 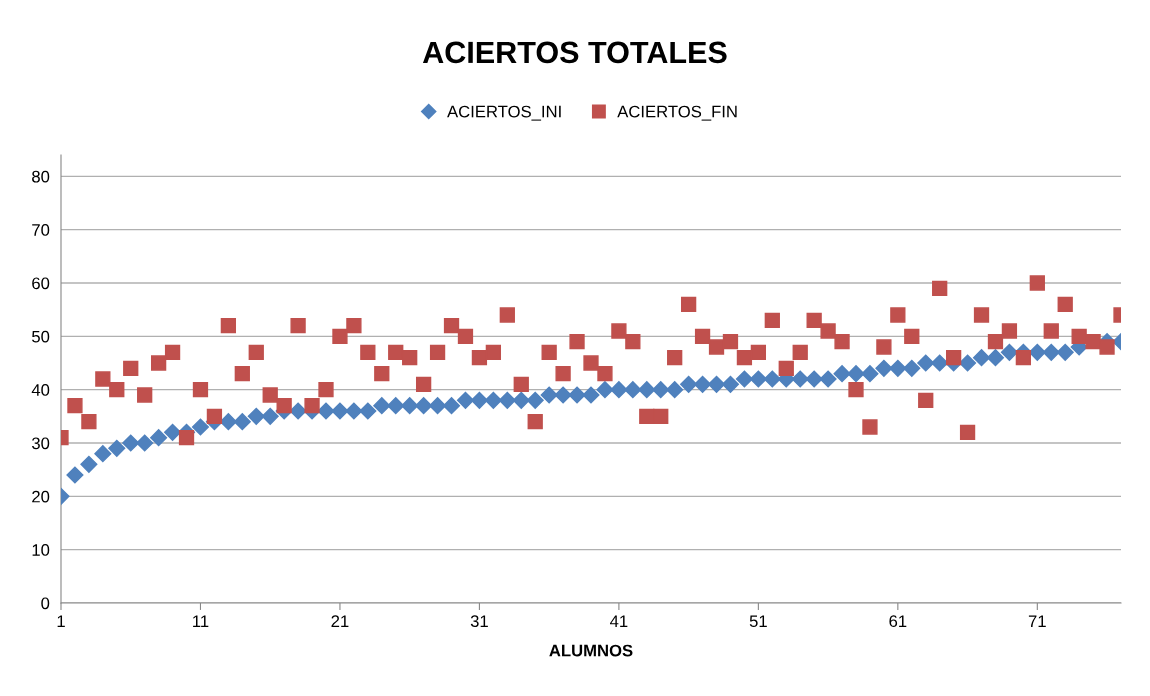 What do you see at coordinates (504, 113) in the screenshot?
I see `legend-label: ACIERTOS_INI` at bounding box center [504, 113].